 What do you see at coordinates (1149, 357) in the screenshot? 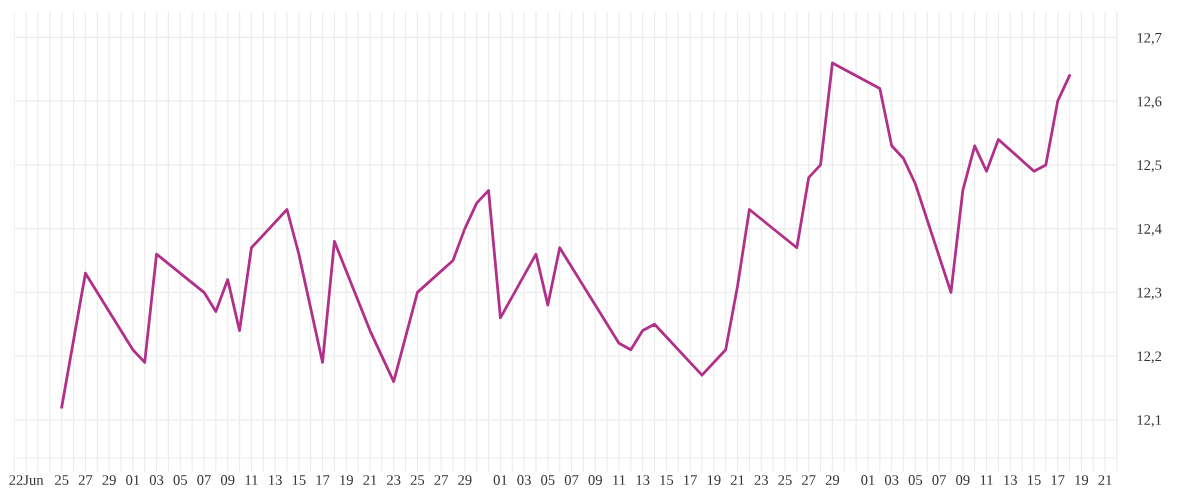
I see `y-tick-label: 12,2` at bounding box center [1149, 357].